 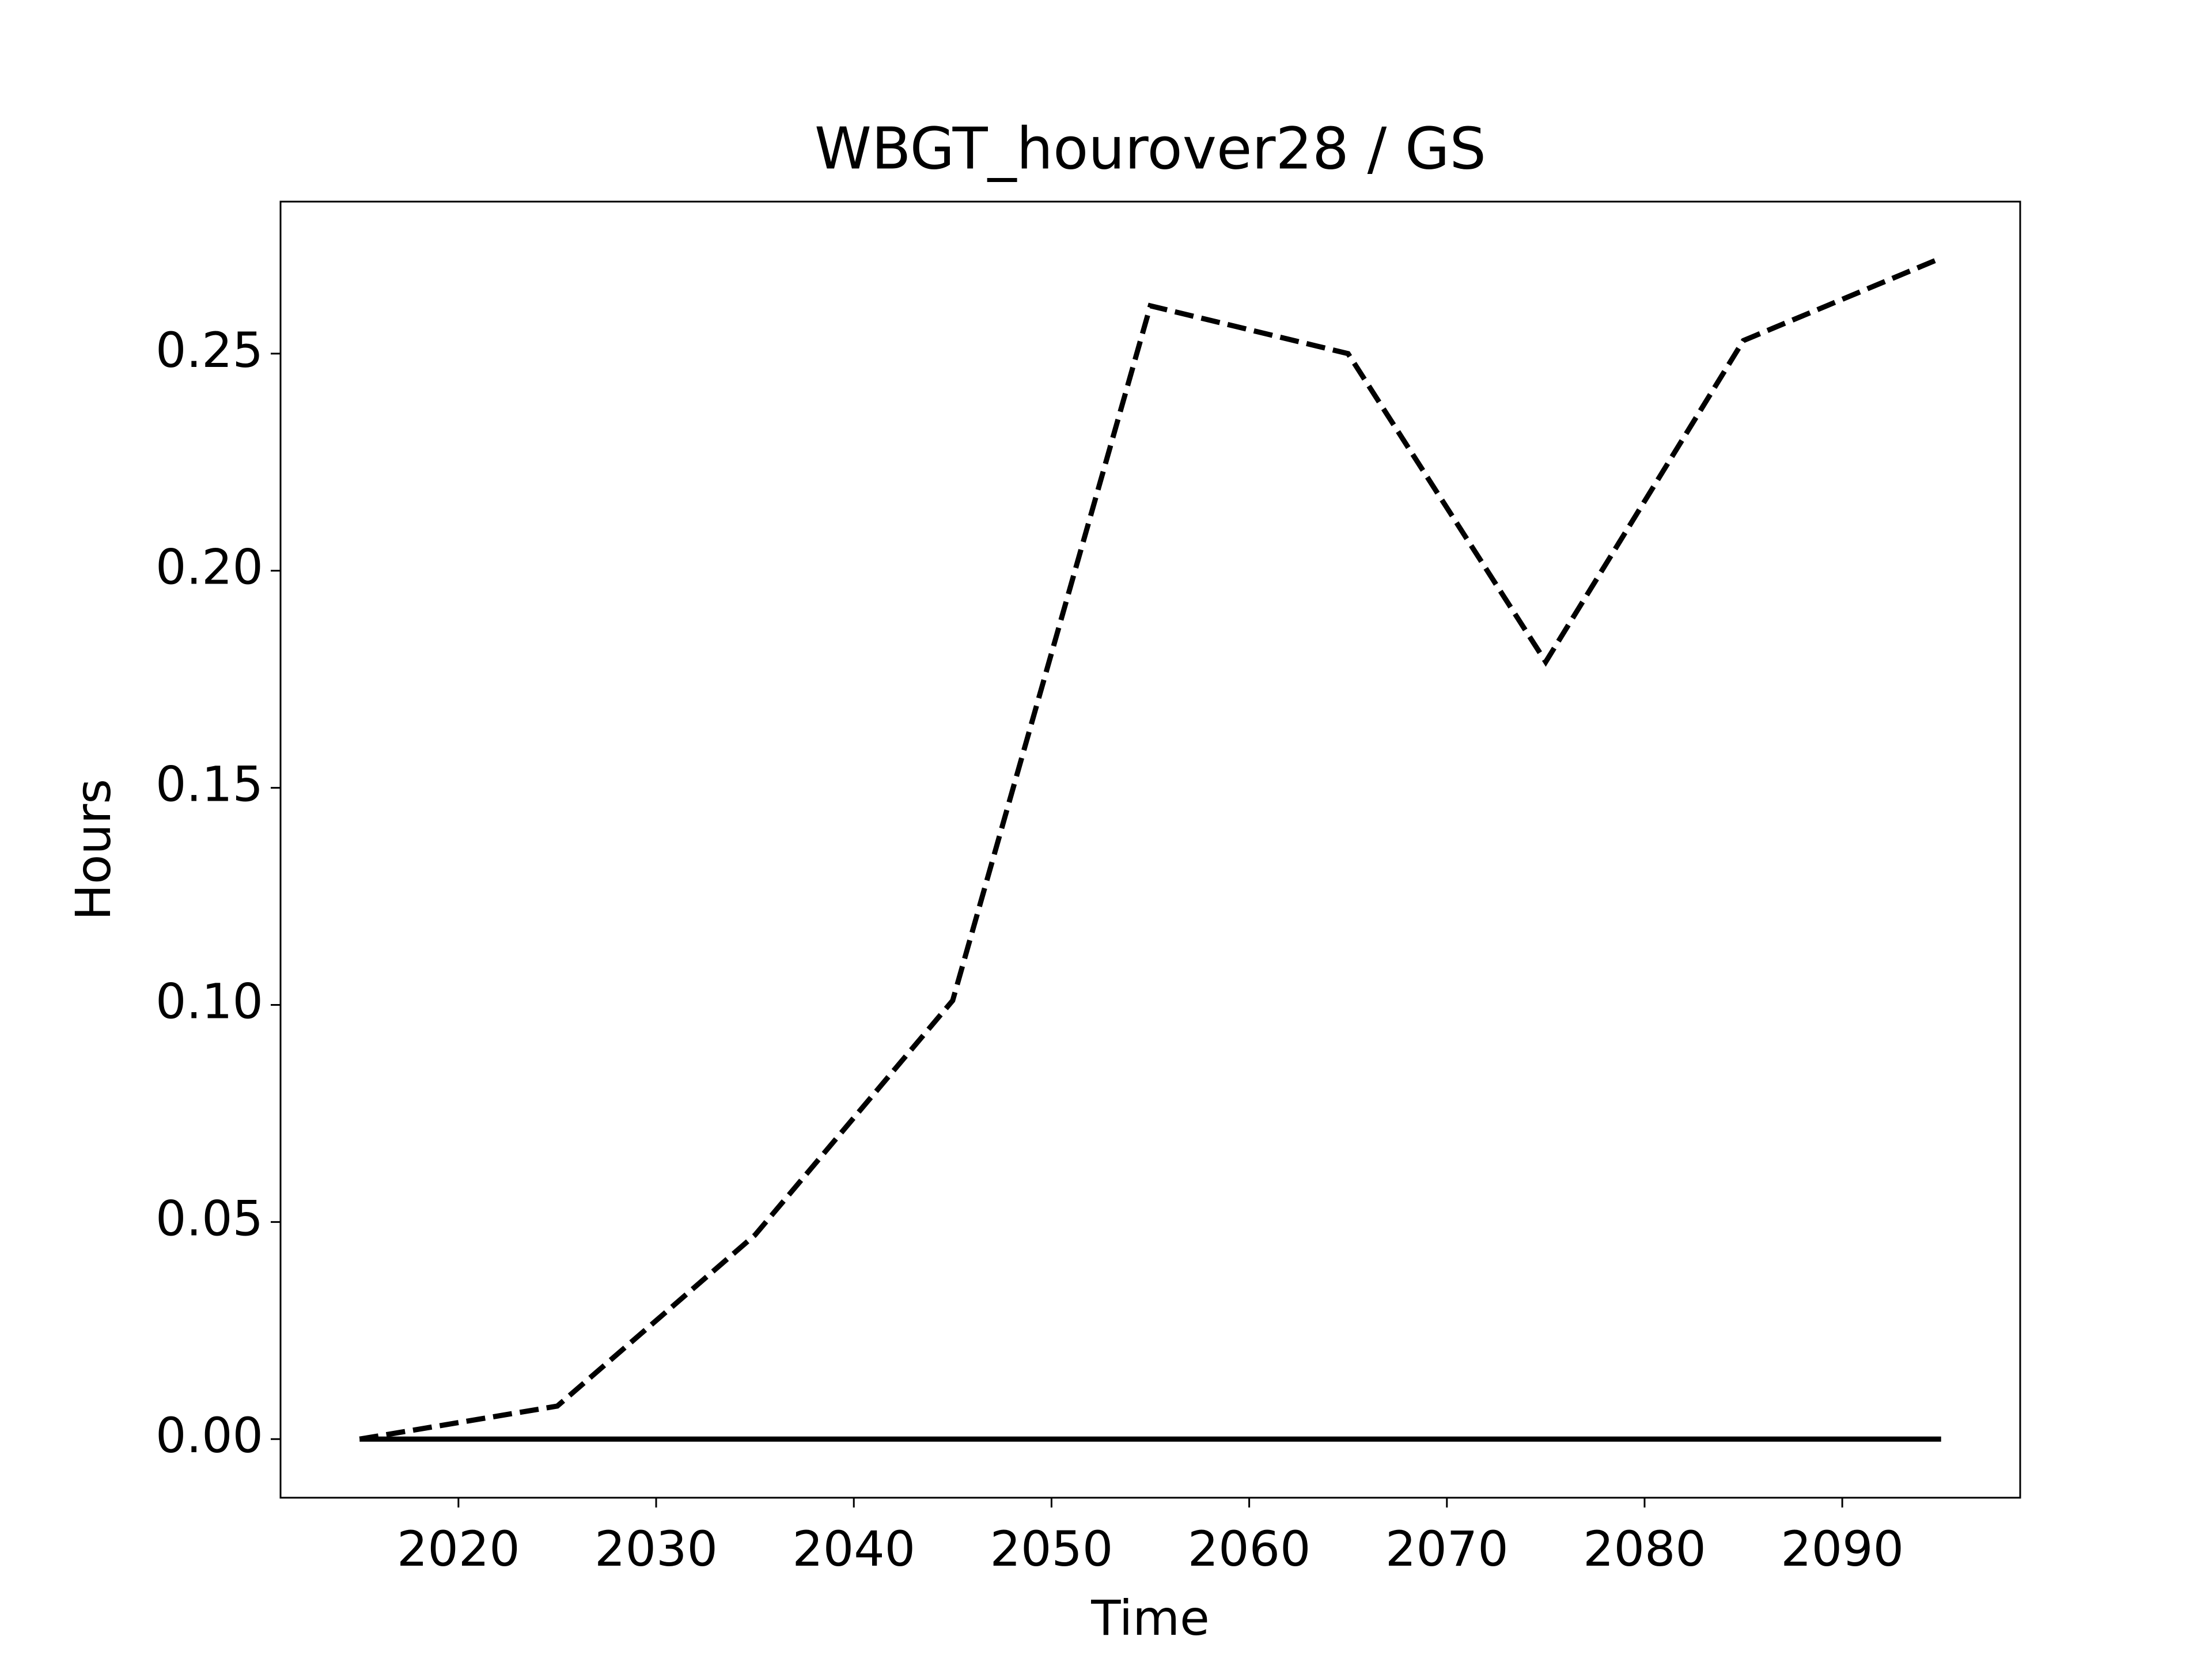 What do you see at coordinates (656, 1549) in the screenshot?
I see `x-tick-label: 2030` at bounding box center [656, 1549].